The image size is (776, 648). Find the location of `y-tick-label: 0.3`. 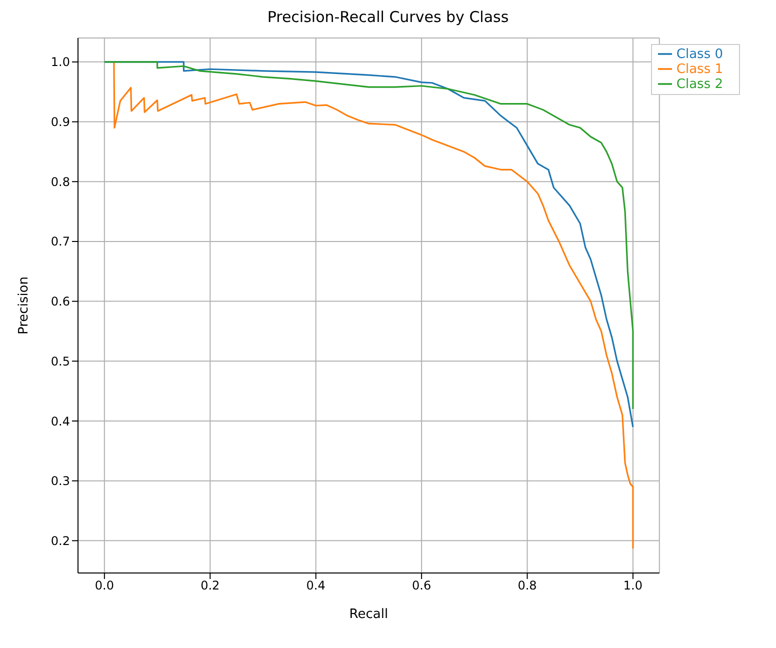

y-tick-label: 0.3 is located at coordinates (60, 481).